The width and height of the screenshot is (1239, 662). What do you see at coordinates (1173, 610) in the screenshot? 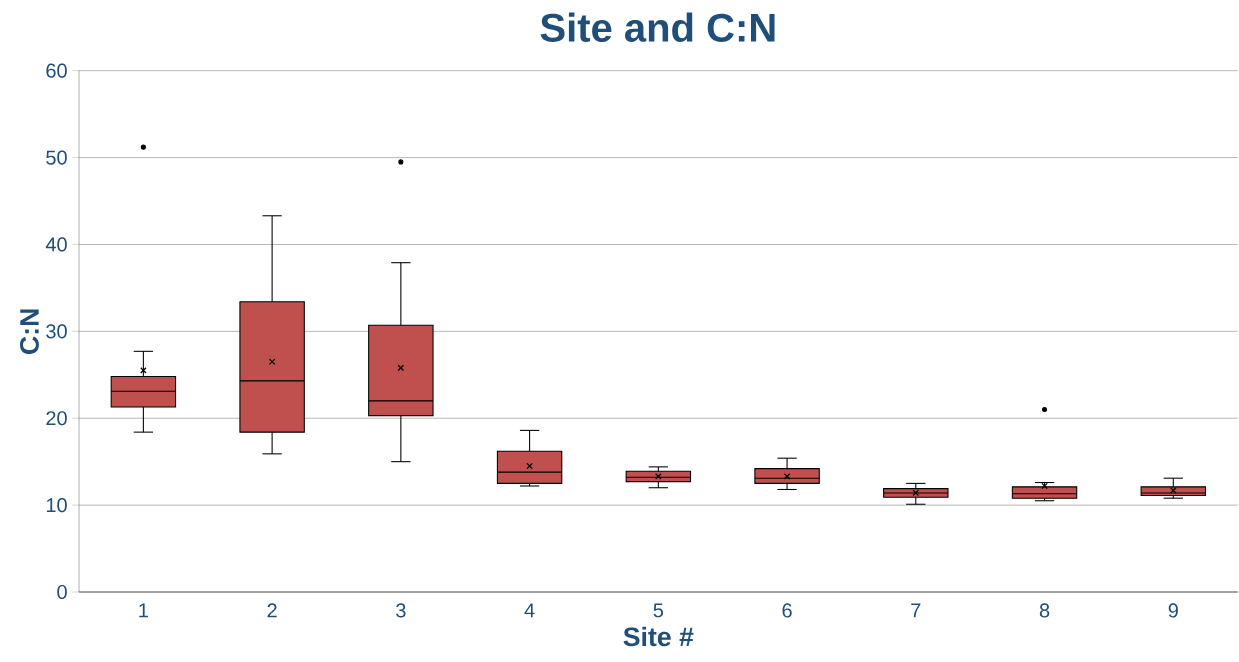
I see `x-tick-label: 9` at bounding box center [1173, 610].